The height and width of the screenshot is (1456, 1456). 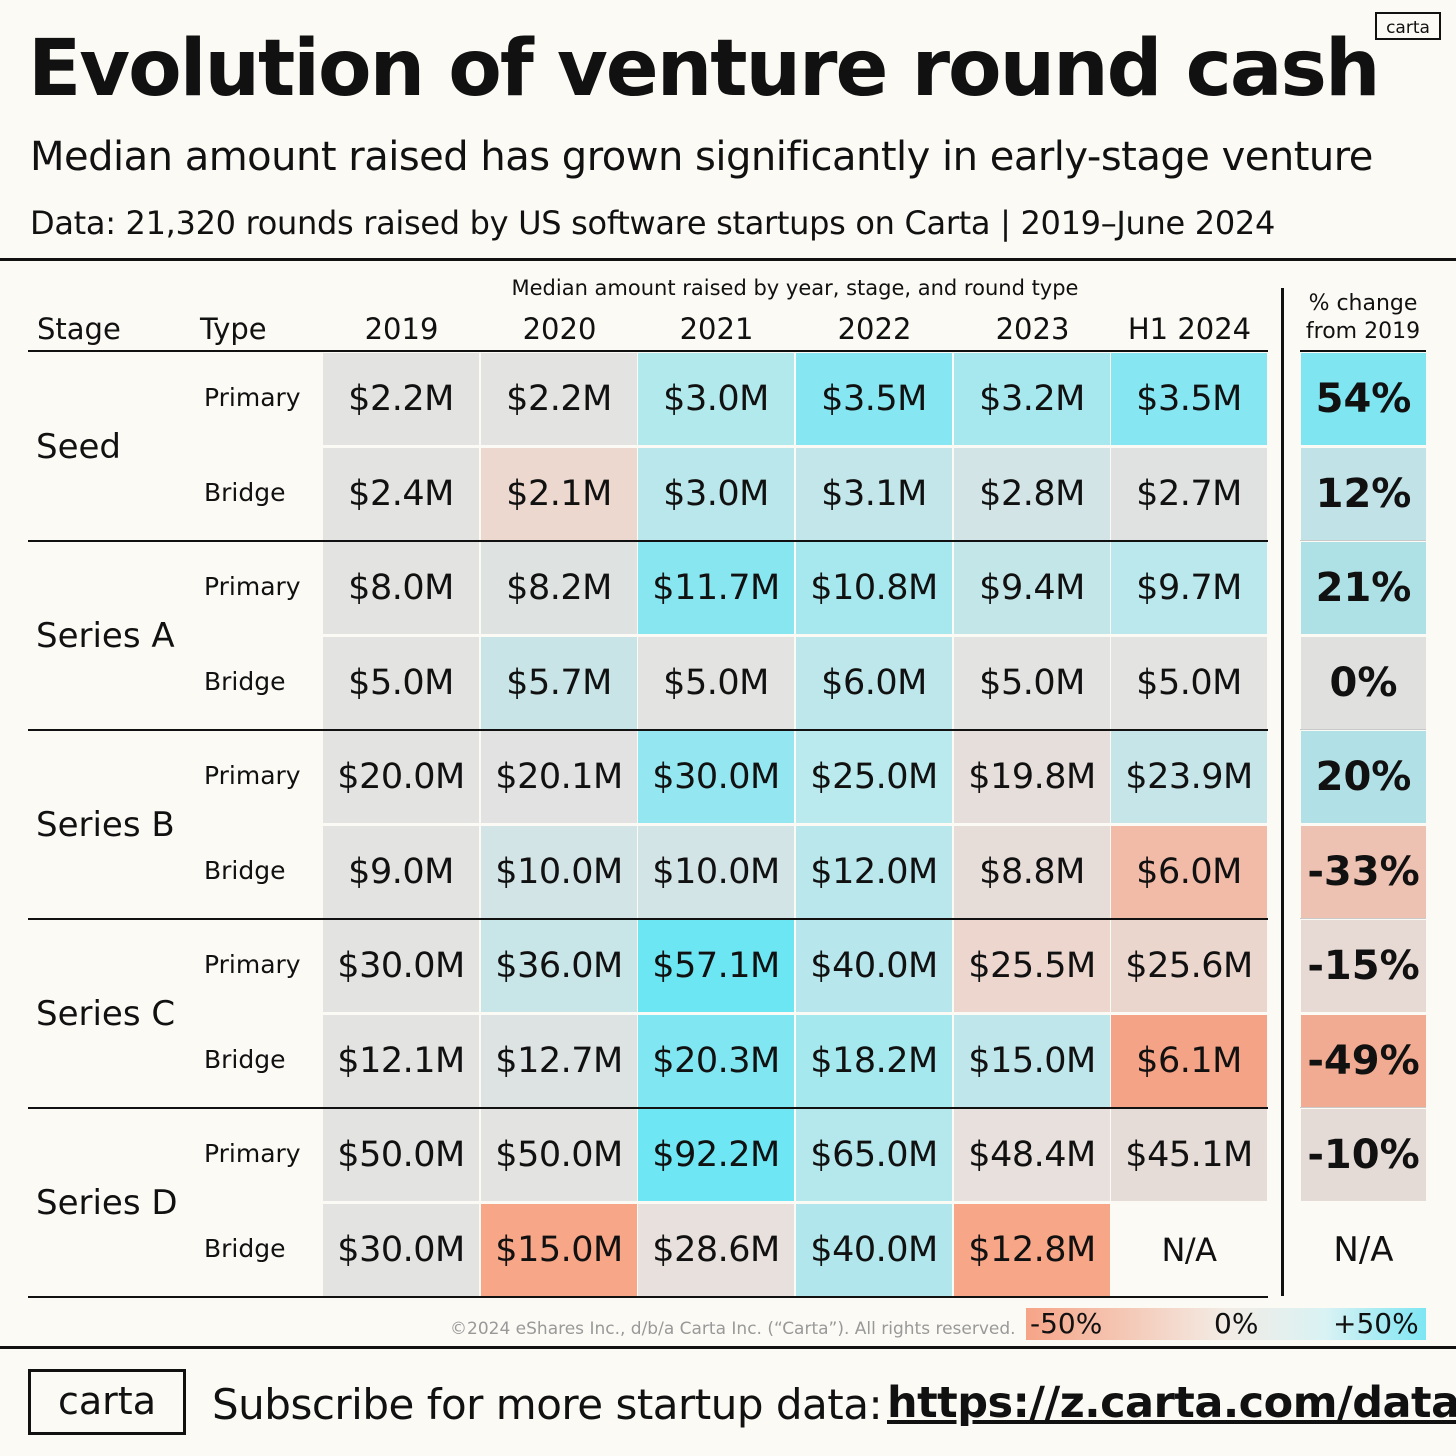 What do you see at coordinates (401, 329) in the screenshot?
I see `year-header-0: 2019` at bounding box center [401, 329].